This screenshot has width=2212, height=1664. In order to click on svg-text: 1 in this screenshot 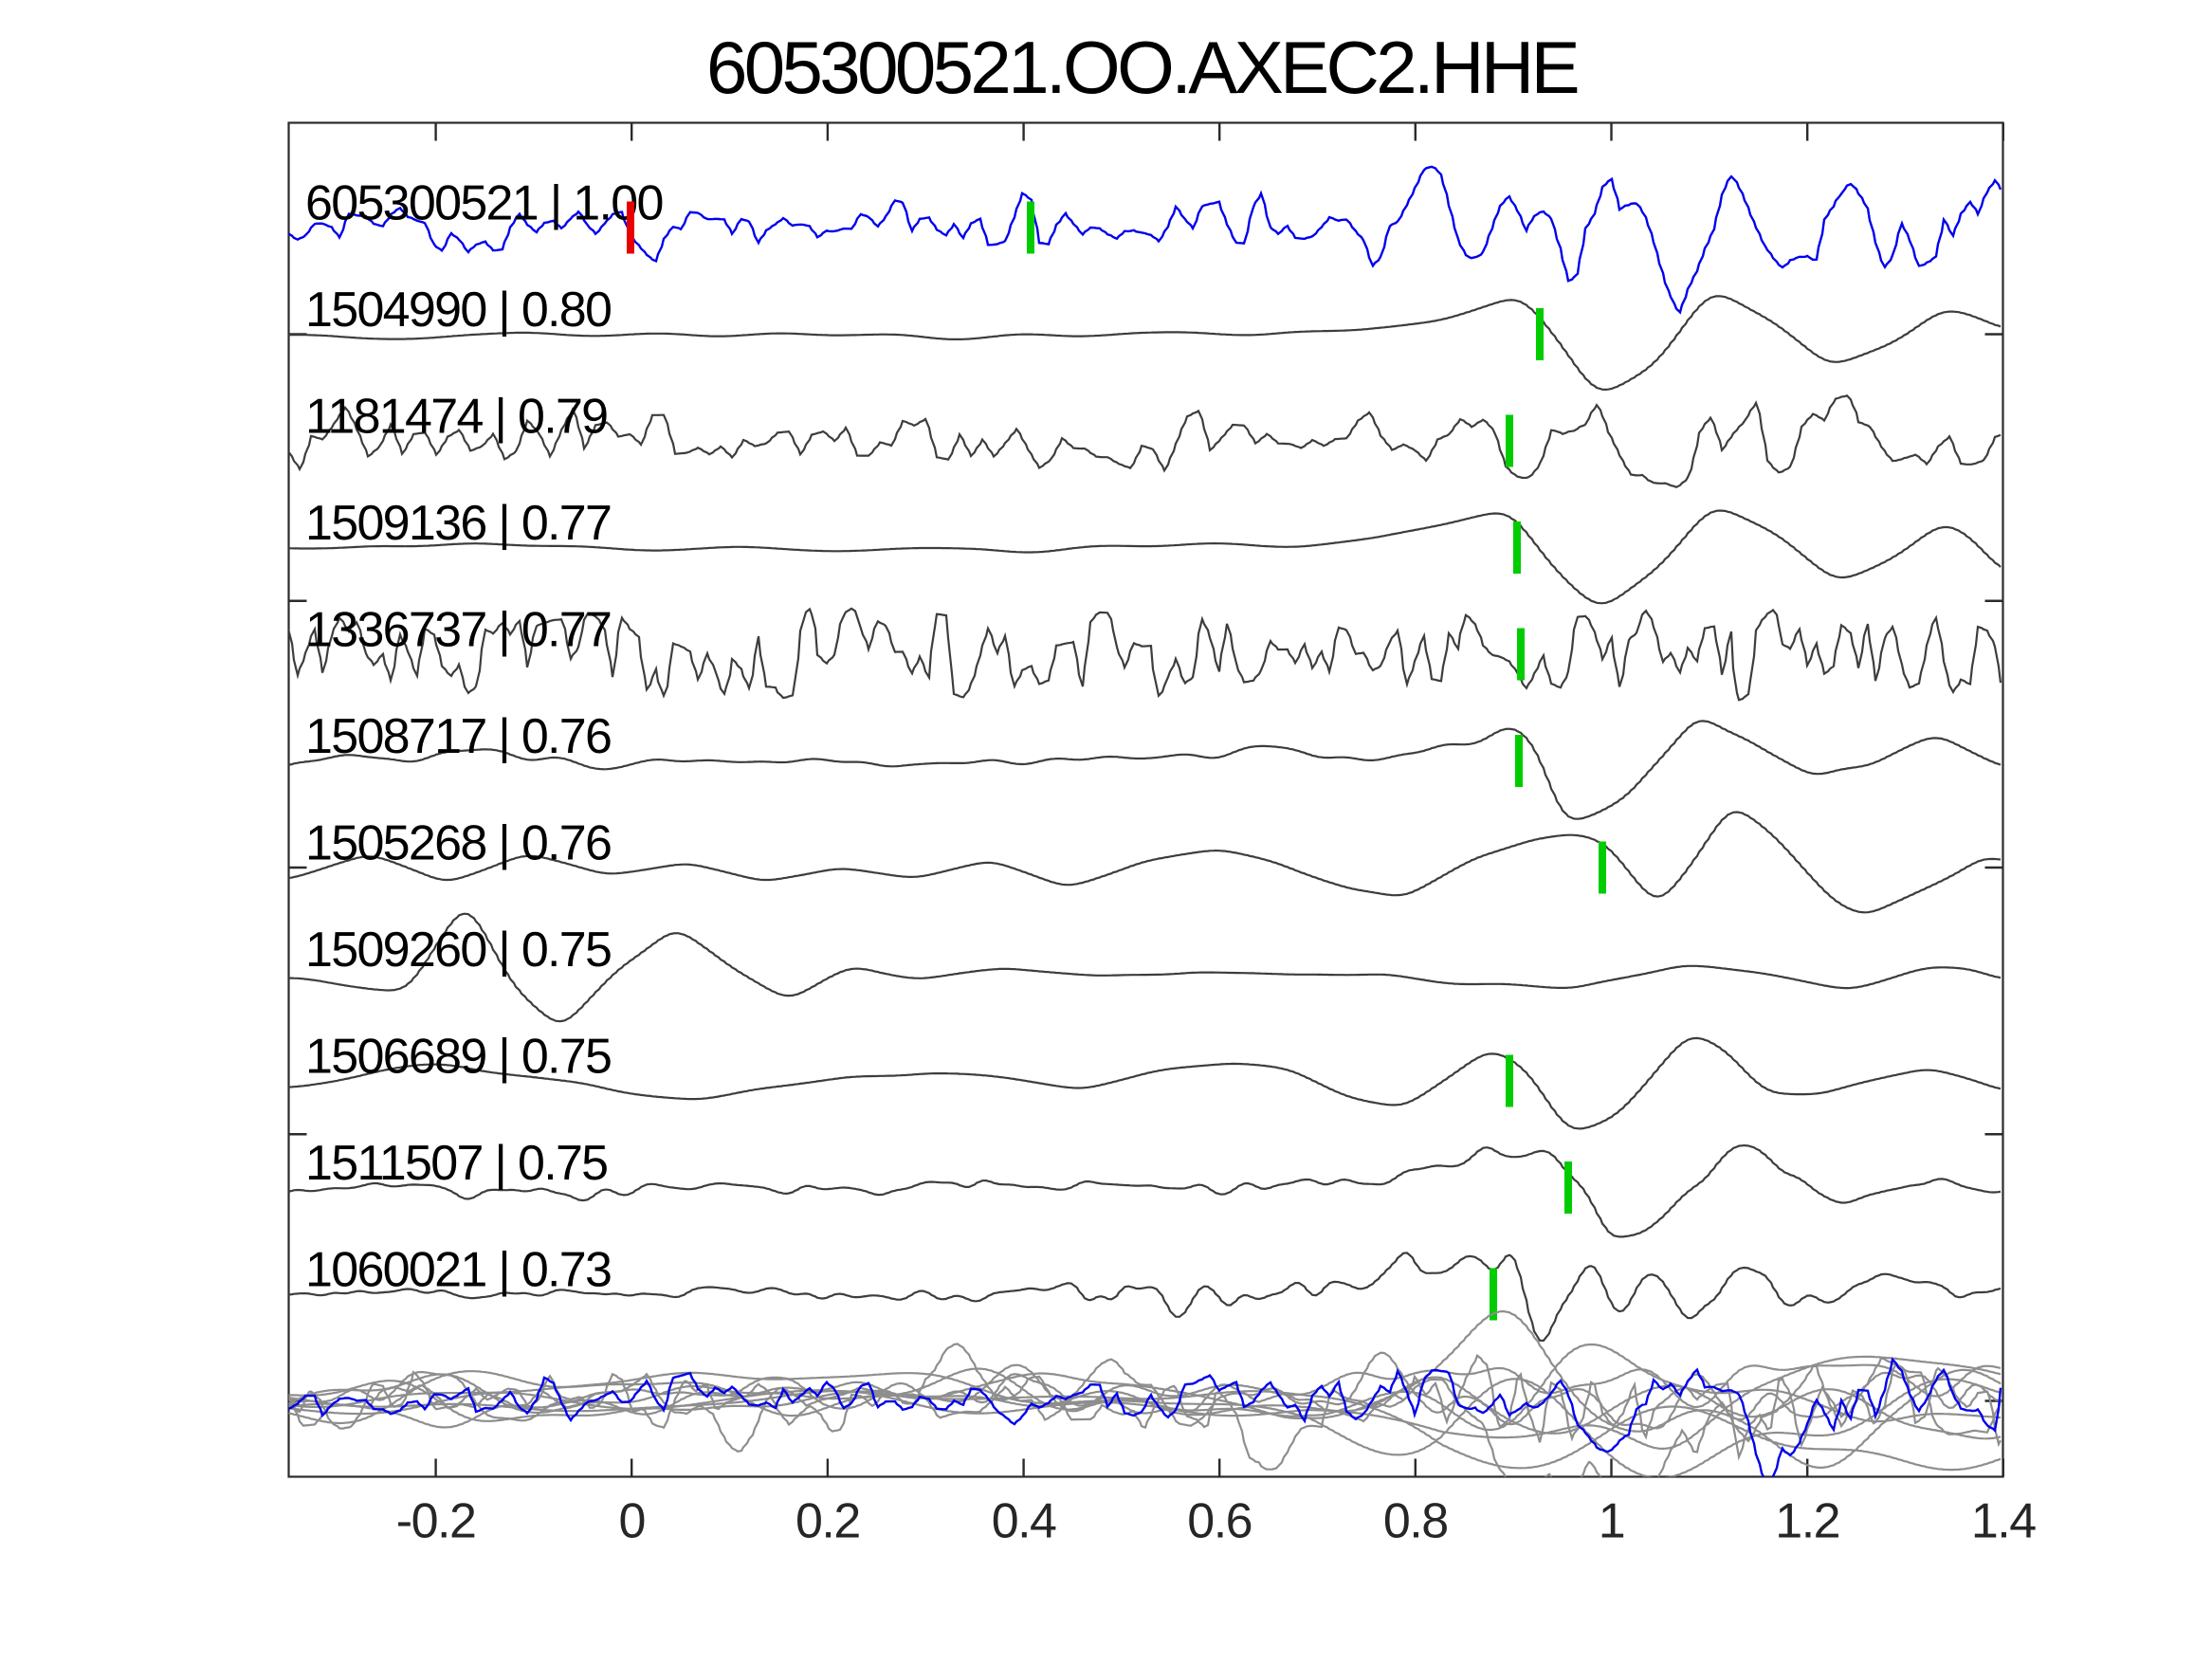, I will do `click(1611, 1521)`.